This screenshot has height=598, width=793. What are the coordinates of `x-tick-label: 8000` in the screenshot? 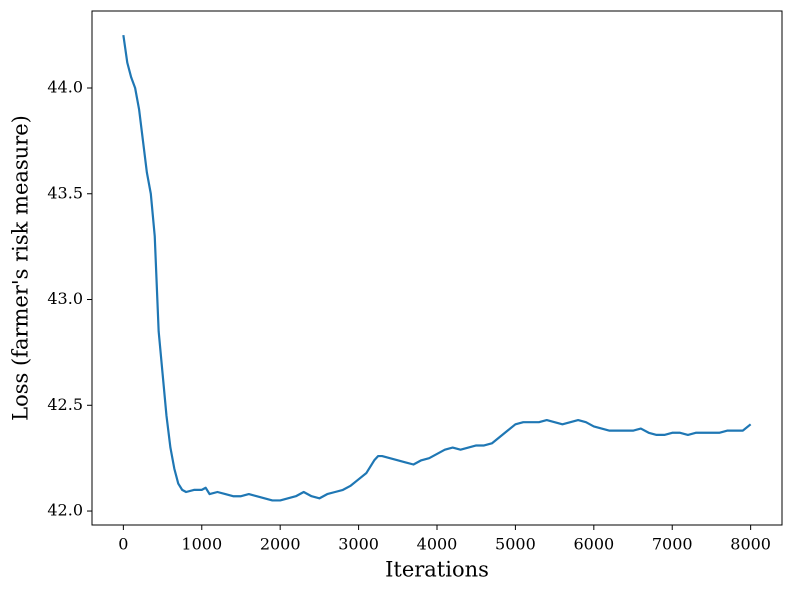 It's located at (750, 544).